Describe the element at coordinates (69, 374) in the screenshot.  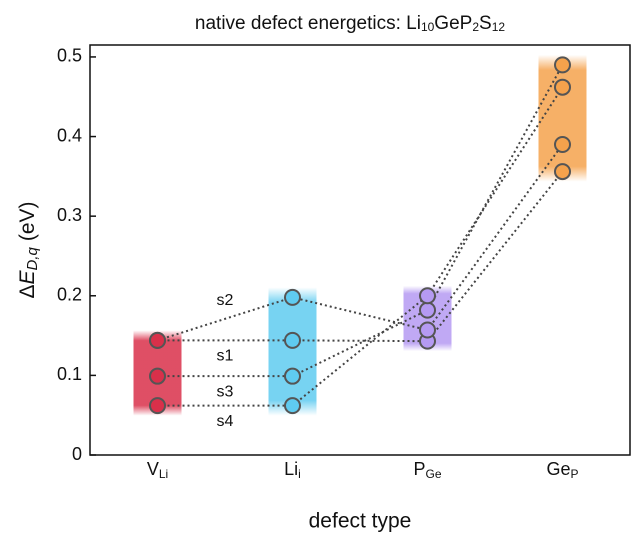
I see `y-tick-label: 0.1` at that location.